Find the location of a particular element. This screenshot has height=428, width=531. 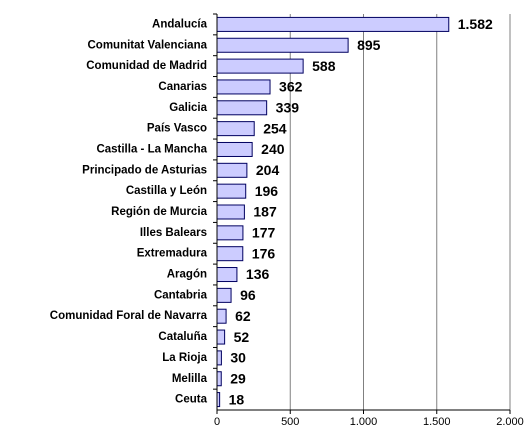

y-tick-label: Cantabria is located at coordinates (181, 295).